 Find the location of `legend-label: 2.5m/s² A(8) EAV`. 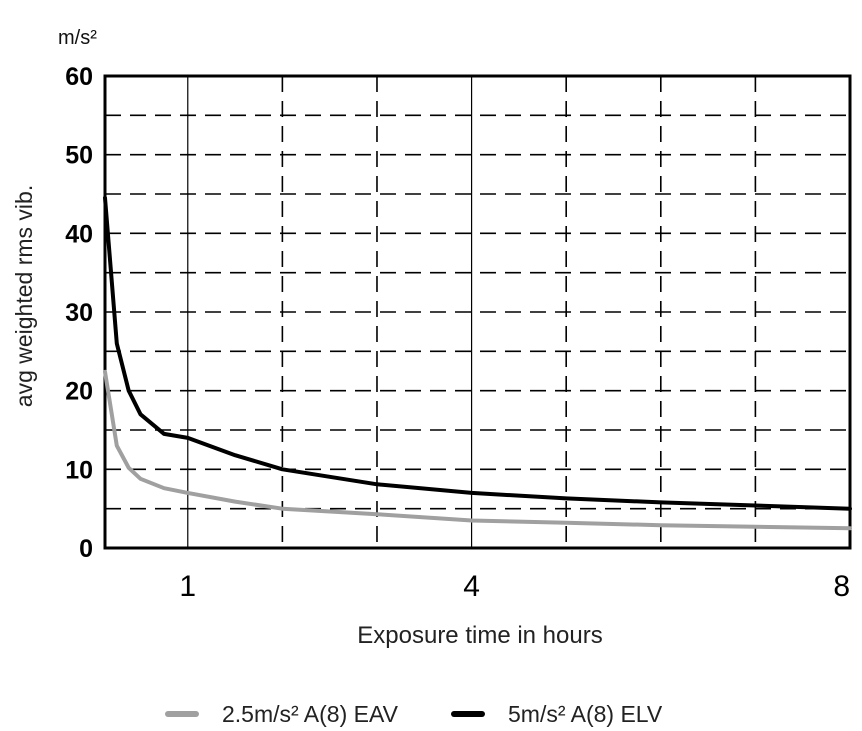

legend-label: 2.5m/s² A(8) EAV is located at coordinates (310, 714).